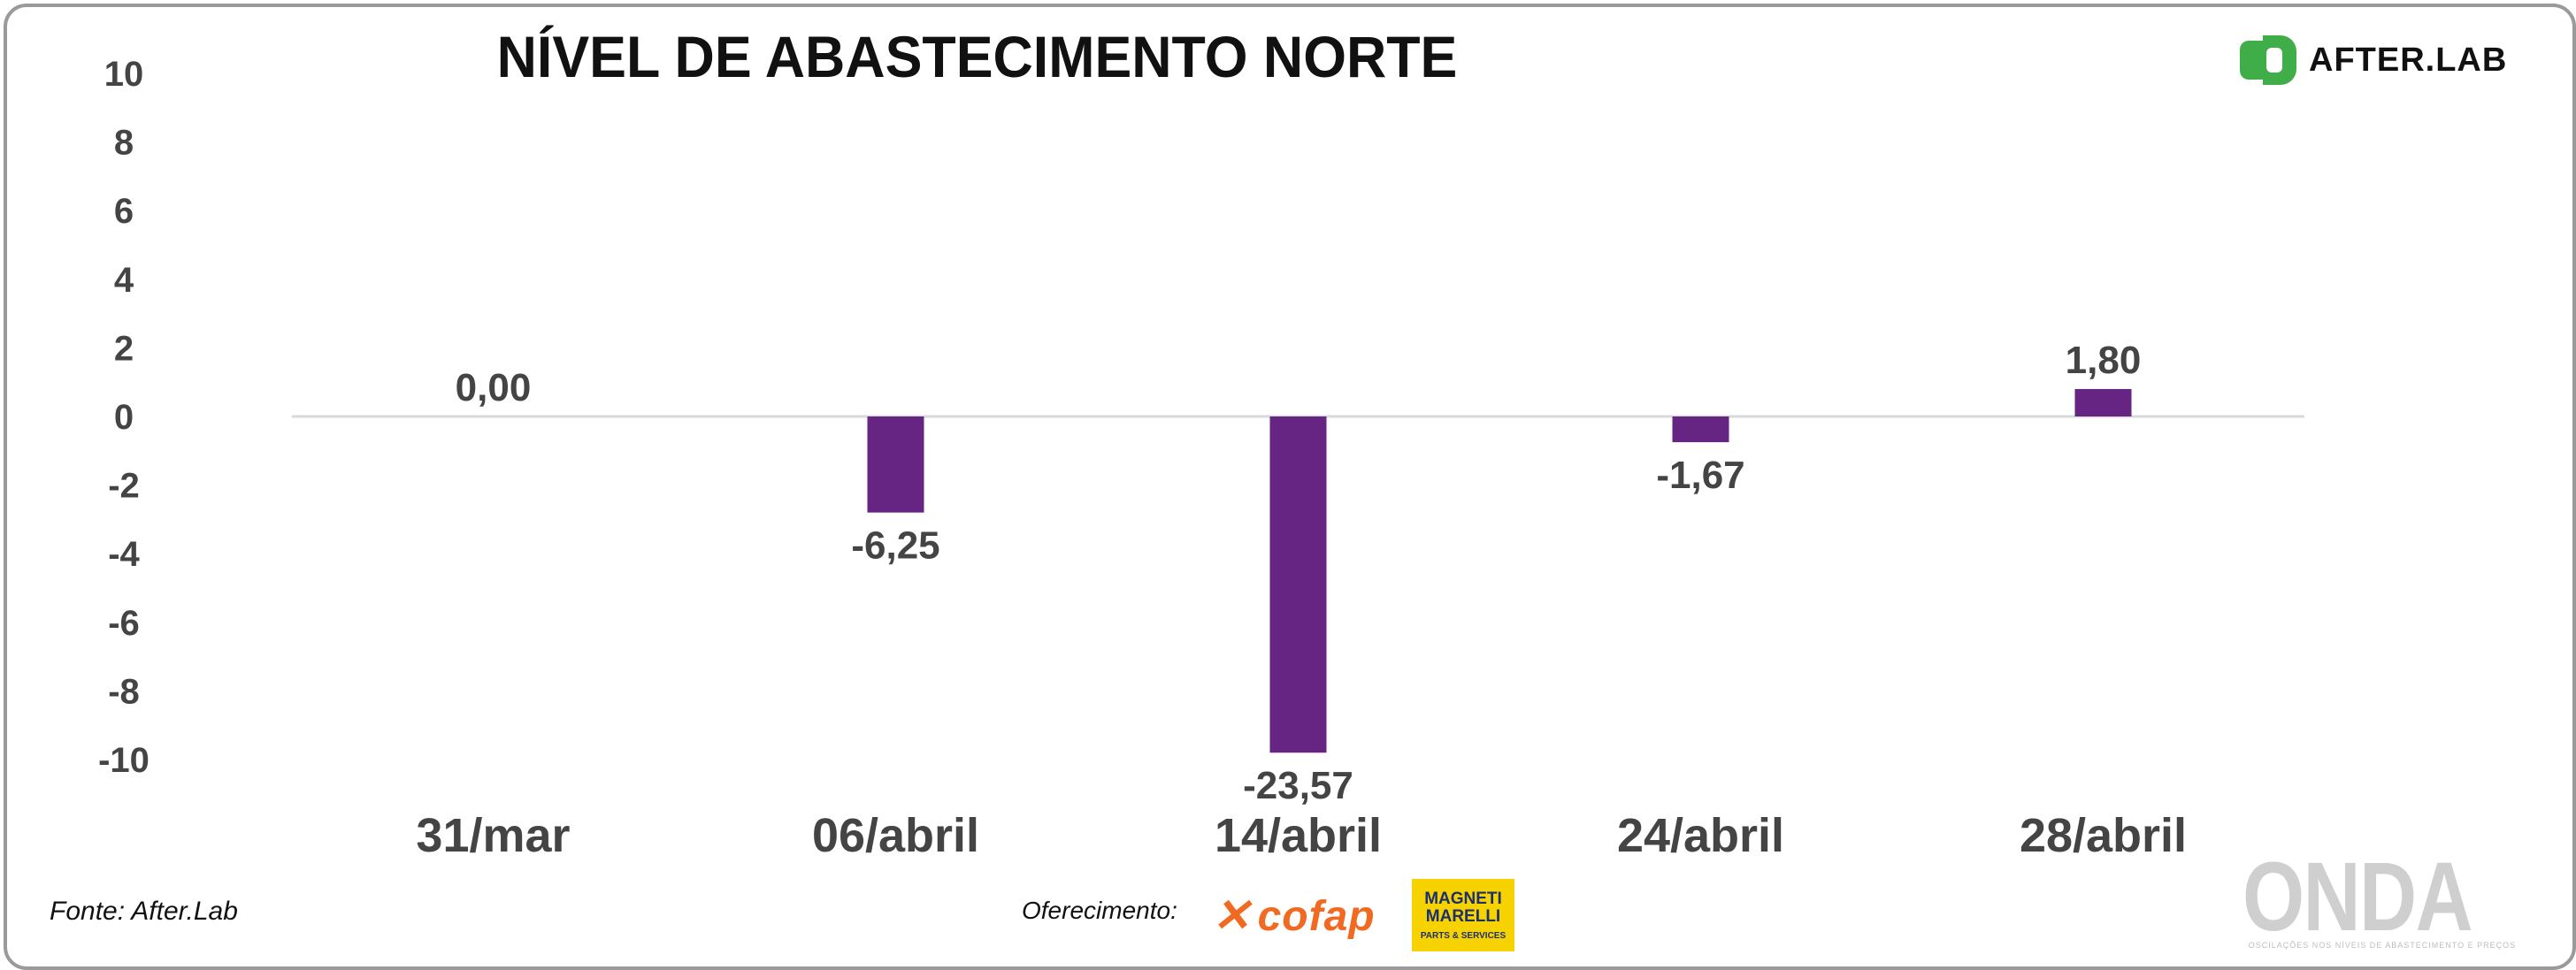  What do you see at coordinates (124, 760) in the screenshot?
I see `y-tick-label: -10` at bounding box center [124, 760].